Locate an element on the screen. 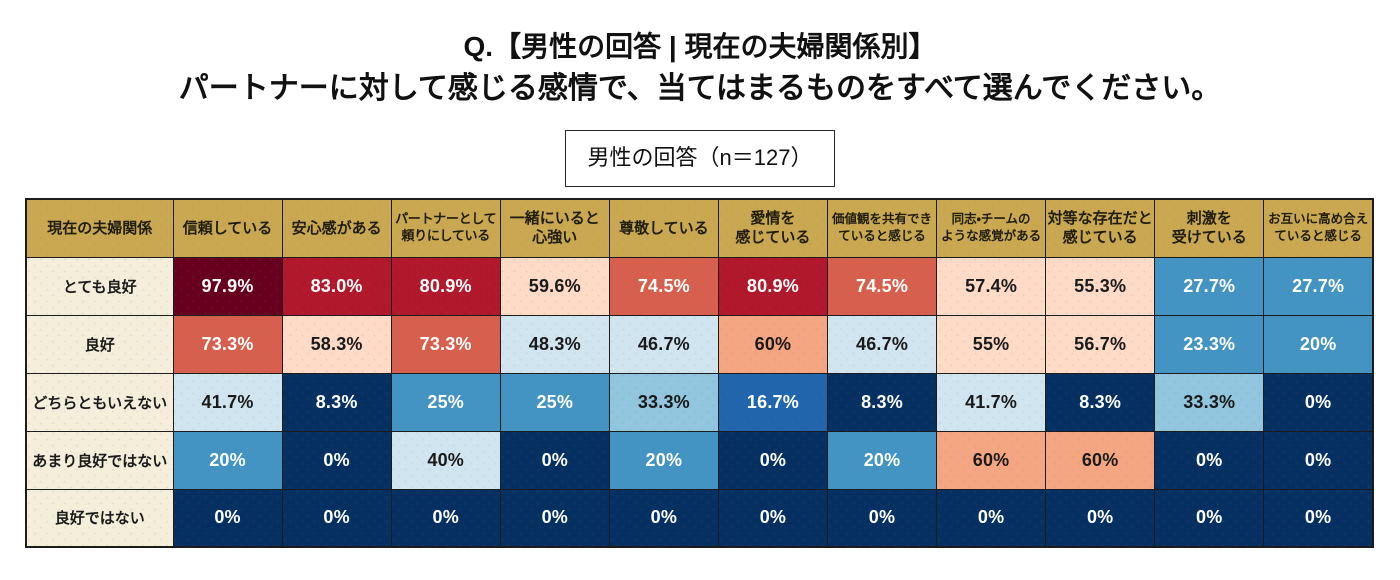 Image resolution: width=1400 pixels, height=580 pixels. header-label-line: 尊敬している is located at coordinates (664, 228).